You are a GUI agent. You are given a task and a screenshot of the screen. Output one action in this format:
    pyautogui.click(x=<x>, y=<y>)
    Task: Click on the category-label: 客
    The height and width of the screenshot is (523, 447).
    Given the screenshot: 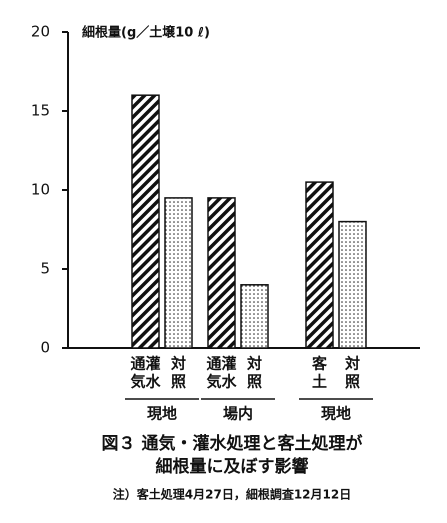 What is the action you would take?
    pyautogui.click(x=319, y=364)
    